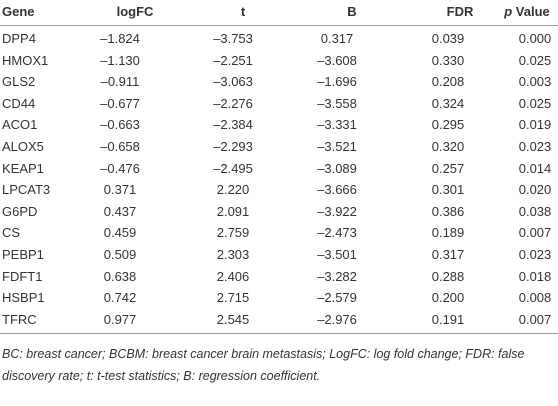 Image resolution: width=558 pixels, height=406 pixels. Describe the element at coordinates (233, 38) in the screenshot. I see `table-cell: –3.753` at that location.